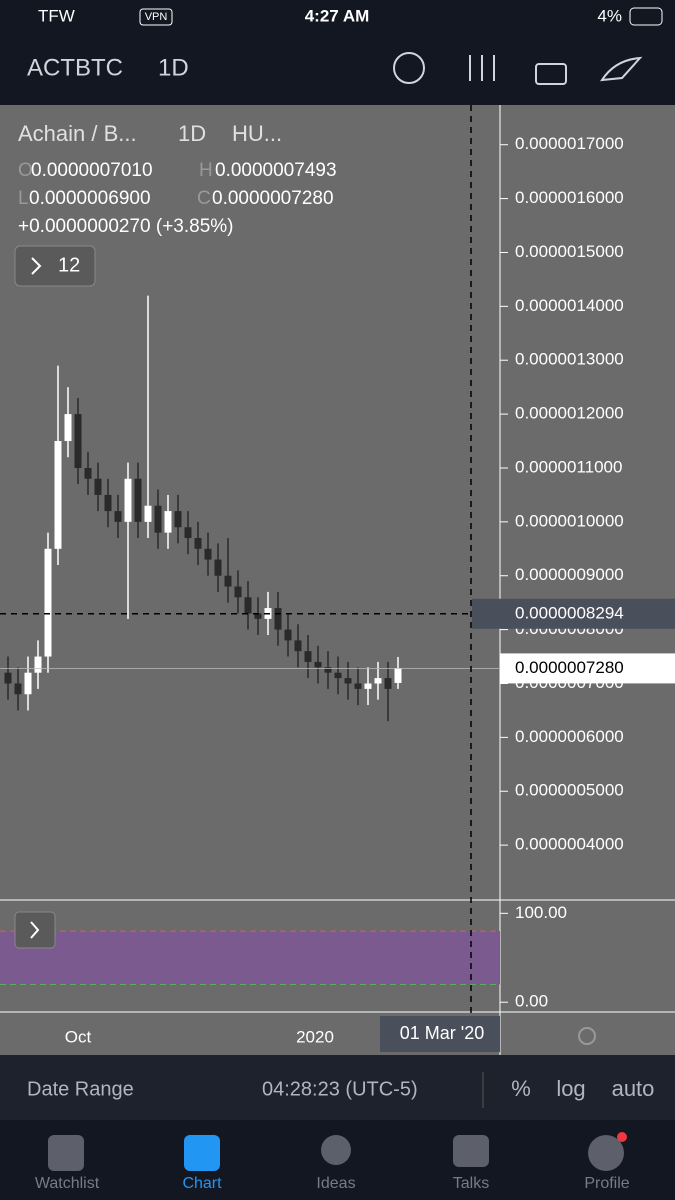 Image resolution: width=675 pixels, height=1200 pixels. Describe the element at coordinates (621, 69) in the screenshot. I see `draw-icon` at that location.